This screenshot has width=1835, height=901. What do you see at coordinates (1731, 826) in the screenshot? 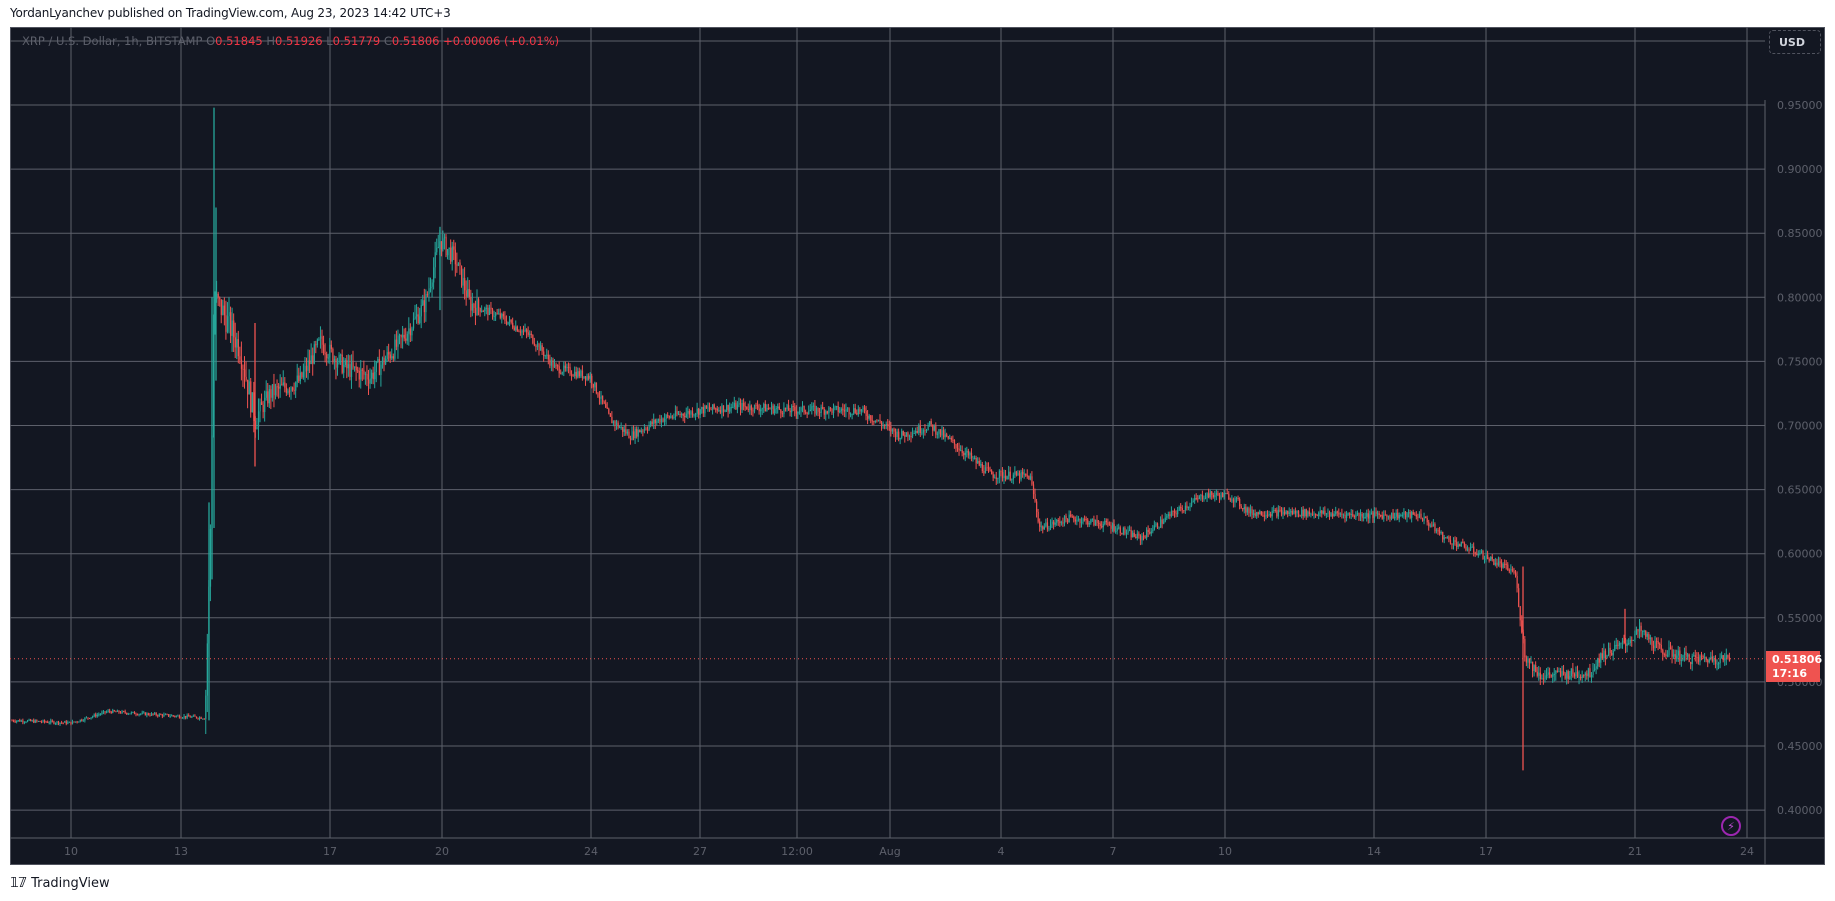
I see `lightning-icon: ⚡` at bounding box center [1731, 826].